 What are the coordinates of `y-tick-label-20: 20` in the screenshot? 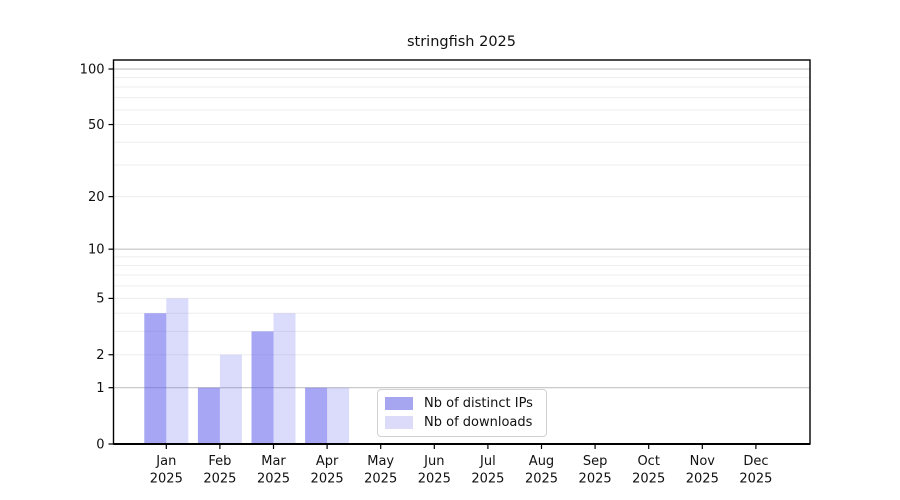 It's located at (96, 197).